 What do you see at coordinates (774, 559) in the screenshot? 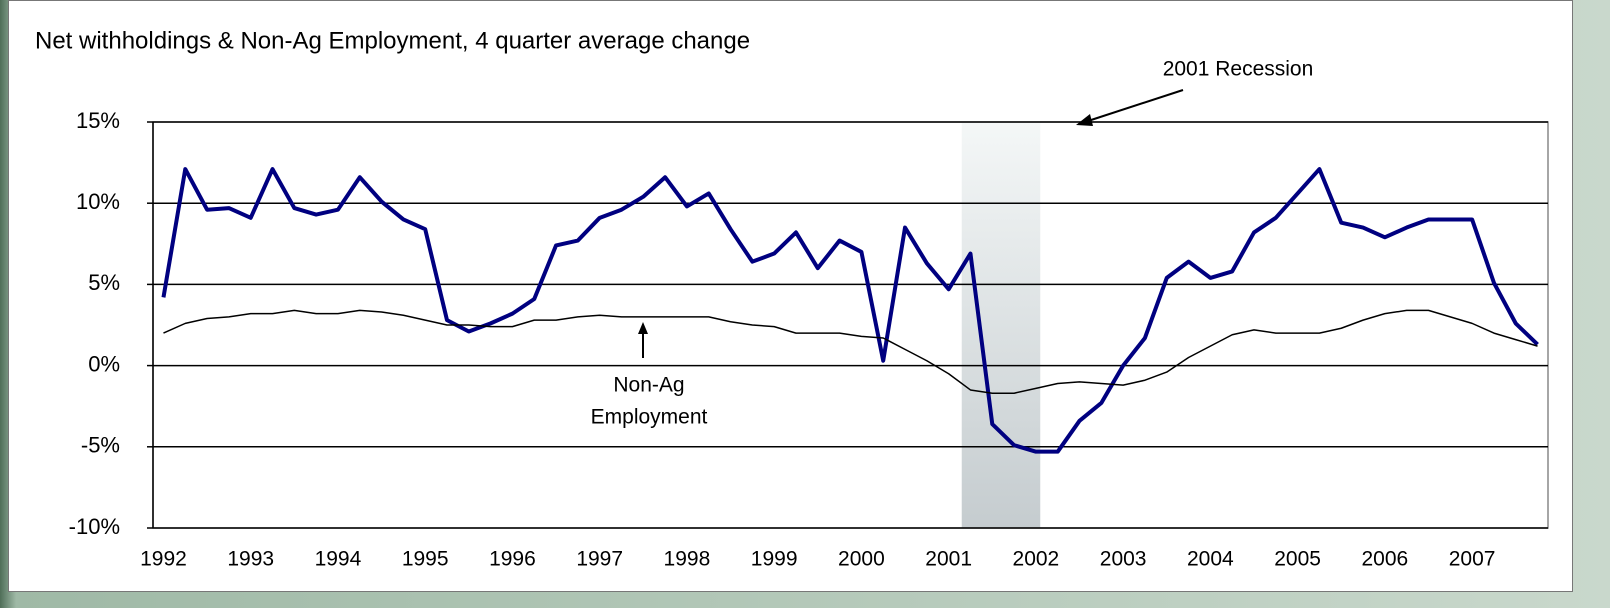
I see `x-tick-label: 1999` at bounding box center [774, 559].